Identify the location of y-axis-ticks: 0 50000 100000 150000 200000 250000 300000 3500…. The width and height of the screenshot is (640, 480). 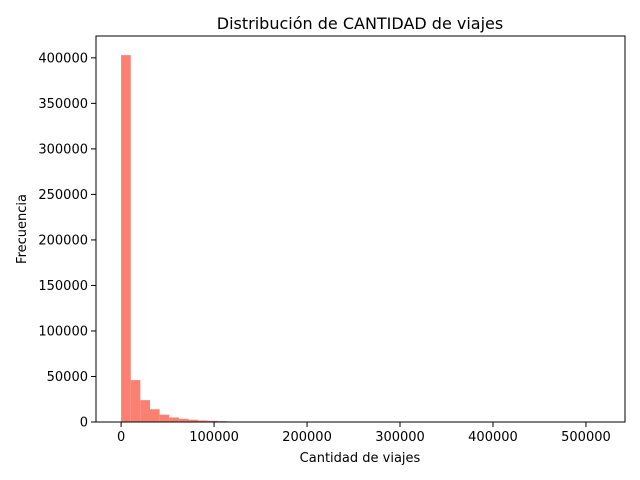
(67, 241).